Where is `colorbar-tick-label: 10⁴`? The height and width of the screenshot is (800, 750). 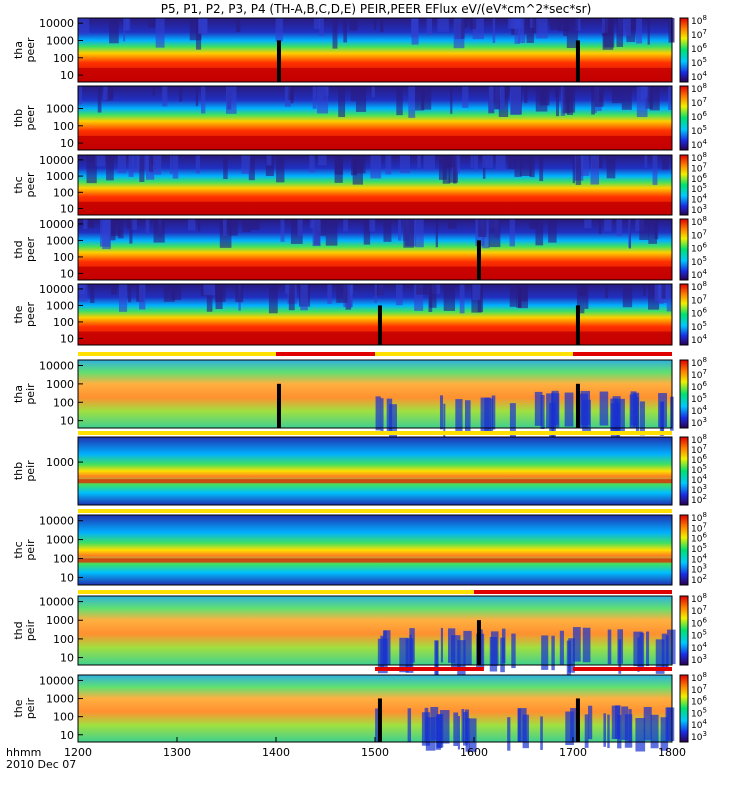 colorbar-tick-label: 10⁴ is located at coordinates (699, 76).